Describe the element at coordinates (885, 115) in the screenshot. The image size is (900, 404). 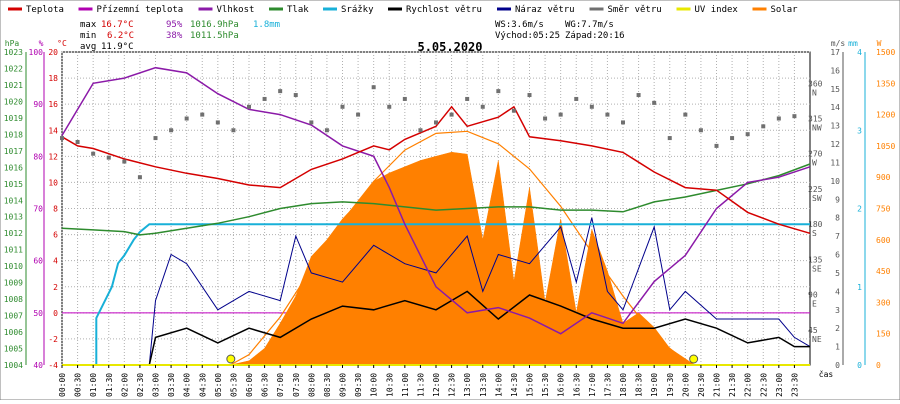
I see `w-tick-2: 1200` at that location.